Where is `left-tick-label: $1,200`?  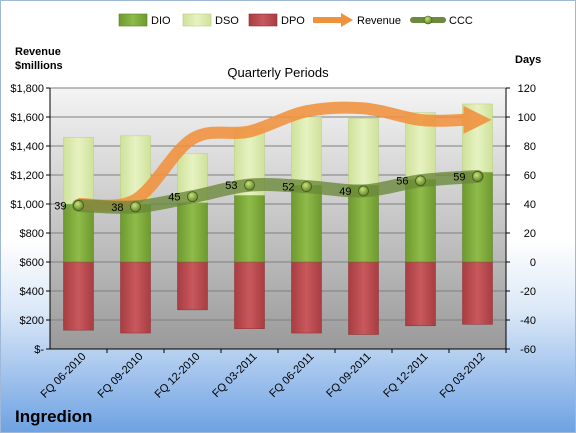
left-tick-label: $1,200 is located at coordinates (27, 176).